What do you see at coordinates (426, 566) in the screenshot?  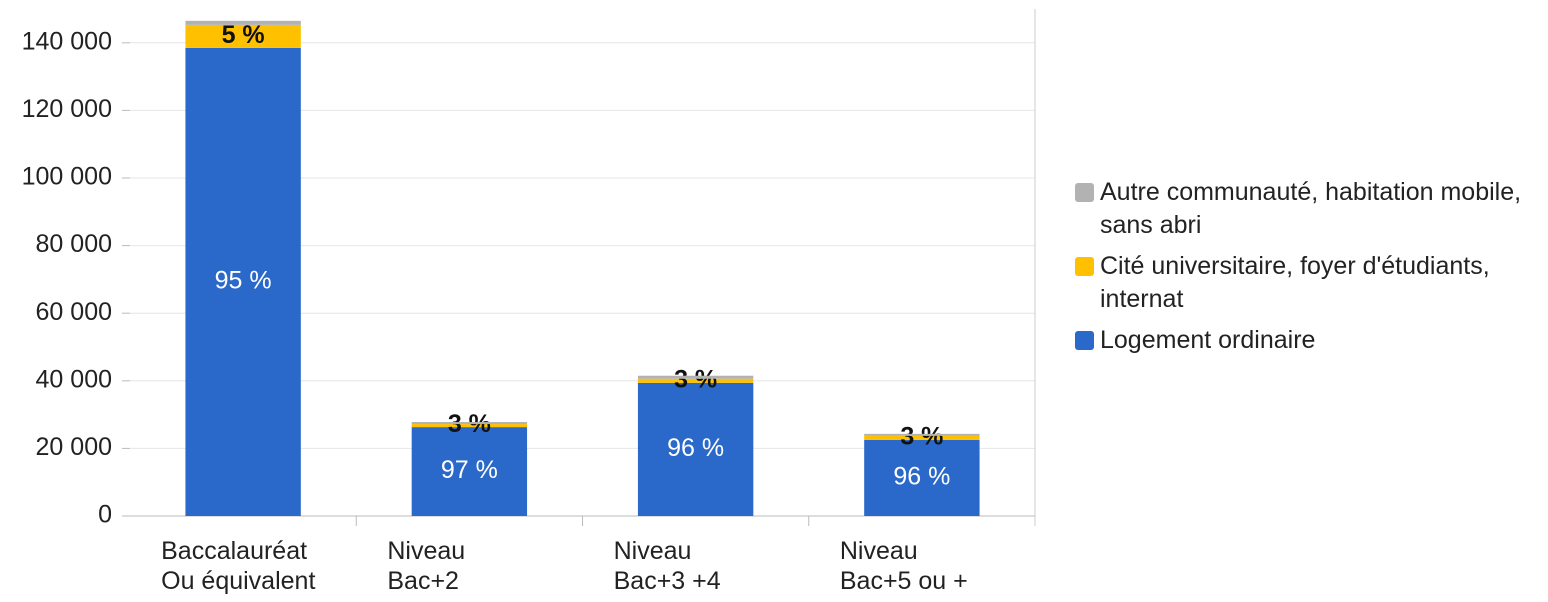 I see `x-tick-label: Niveau Bac+2` at bounding box center [426, 566].